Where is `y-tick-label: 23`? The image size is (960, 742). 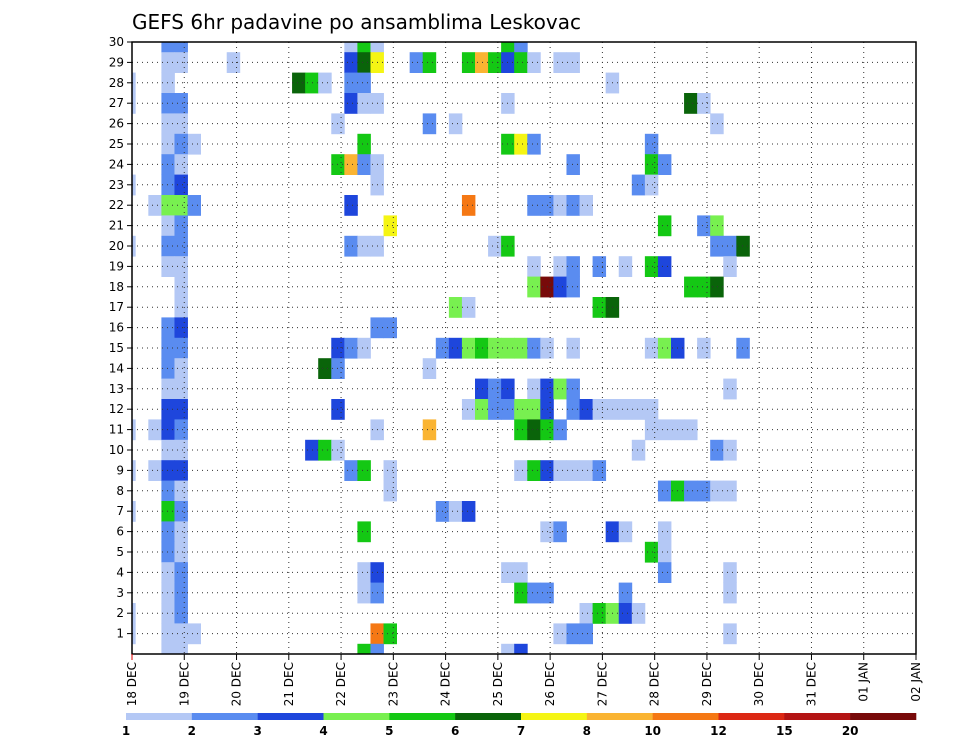
y-tick-label: 23 is located at coordinates (116, 185).